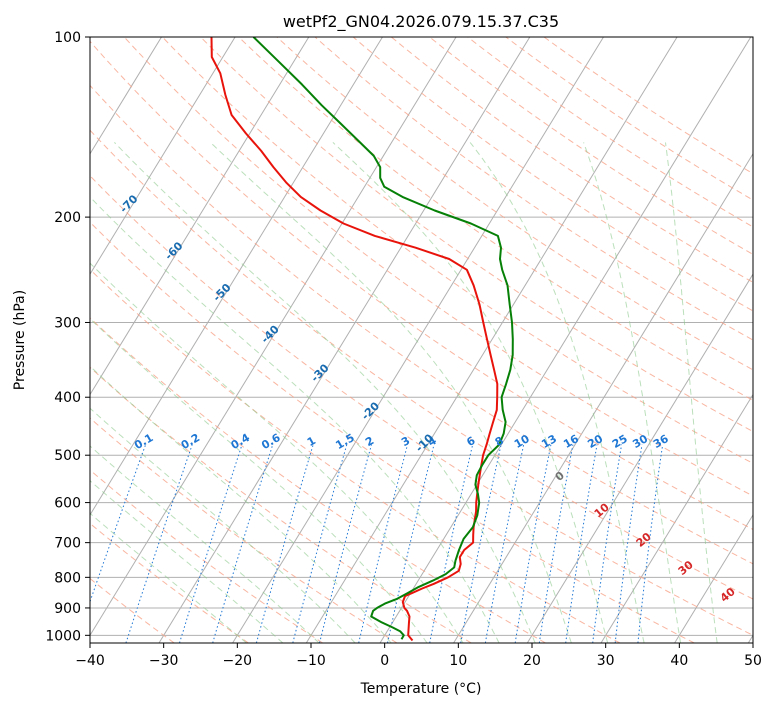  I want to click on mixing-ratio-label: 36, so click(661, 441).